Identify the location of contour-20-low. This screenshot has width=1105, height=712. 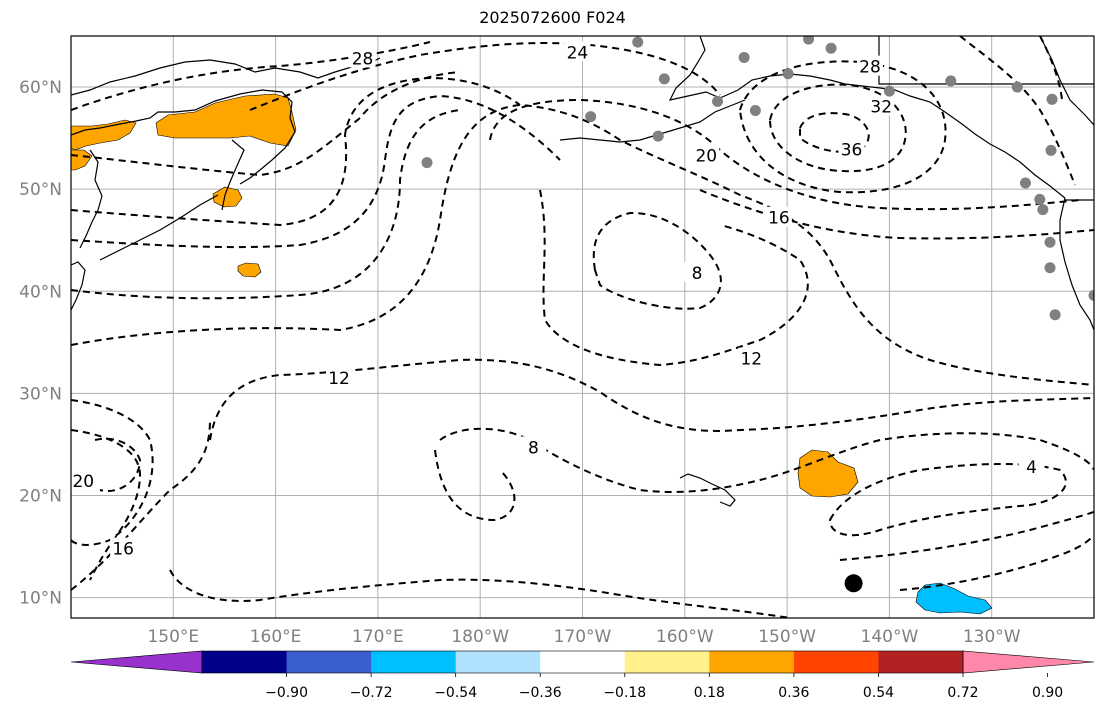
(112, 472).